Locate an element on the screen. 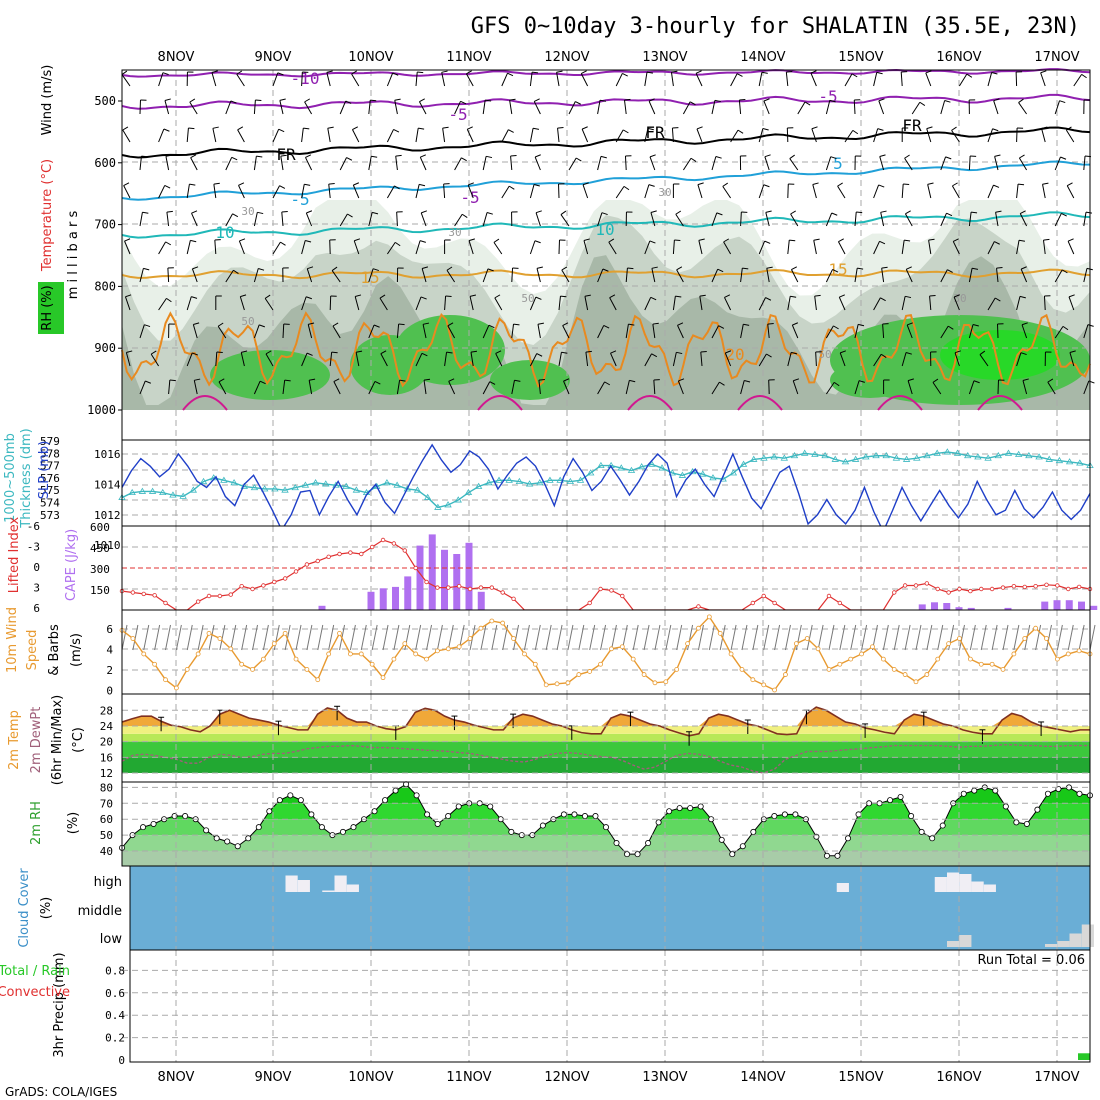 The image size is (1100, 1100). wind-tick-label: 4 is located at coordinates (109, 650).